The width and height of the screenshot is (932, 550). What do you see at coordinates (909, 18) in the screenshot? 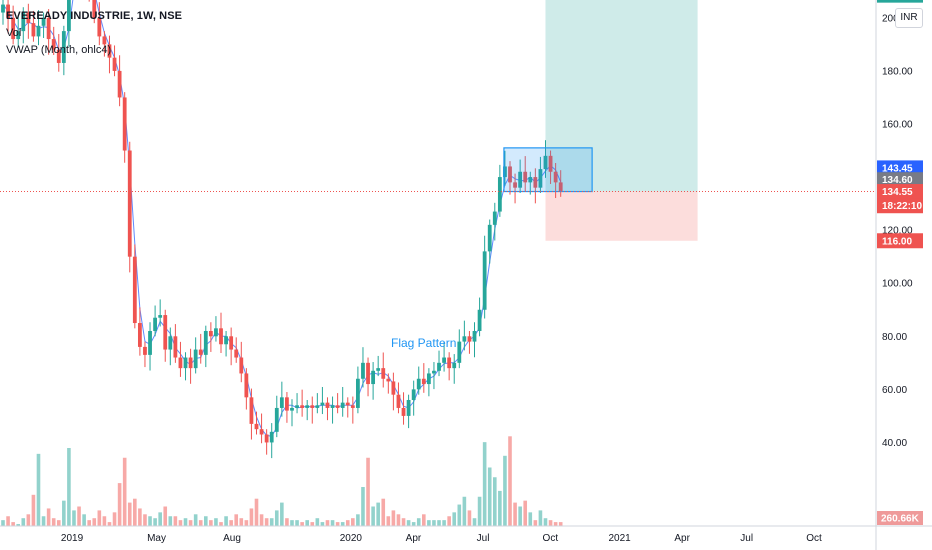
I see `currency-button: INR` at bounding box center [909, 18].